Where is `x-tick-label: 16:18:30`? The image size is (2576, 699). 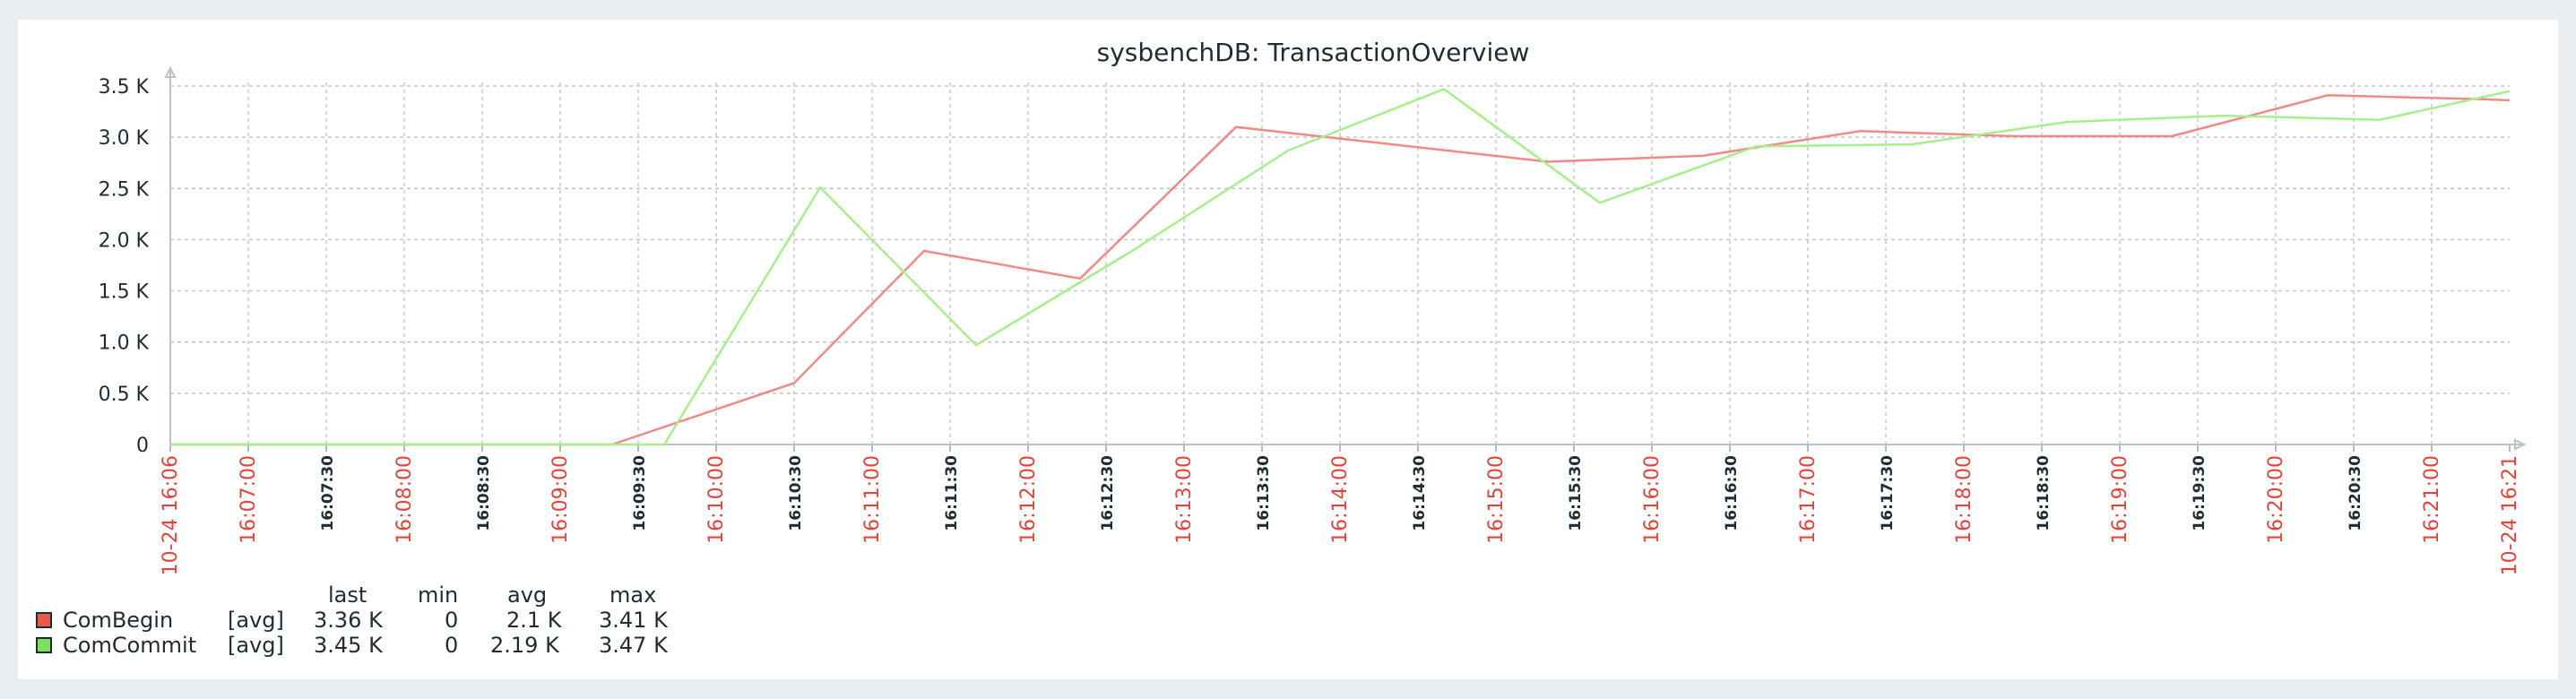 x-tick-label: 16:18:30 is located at coordinates (2044, 493).